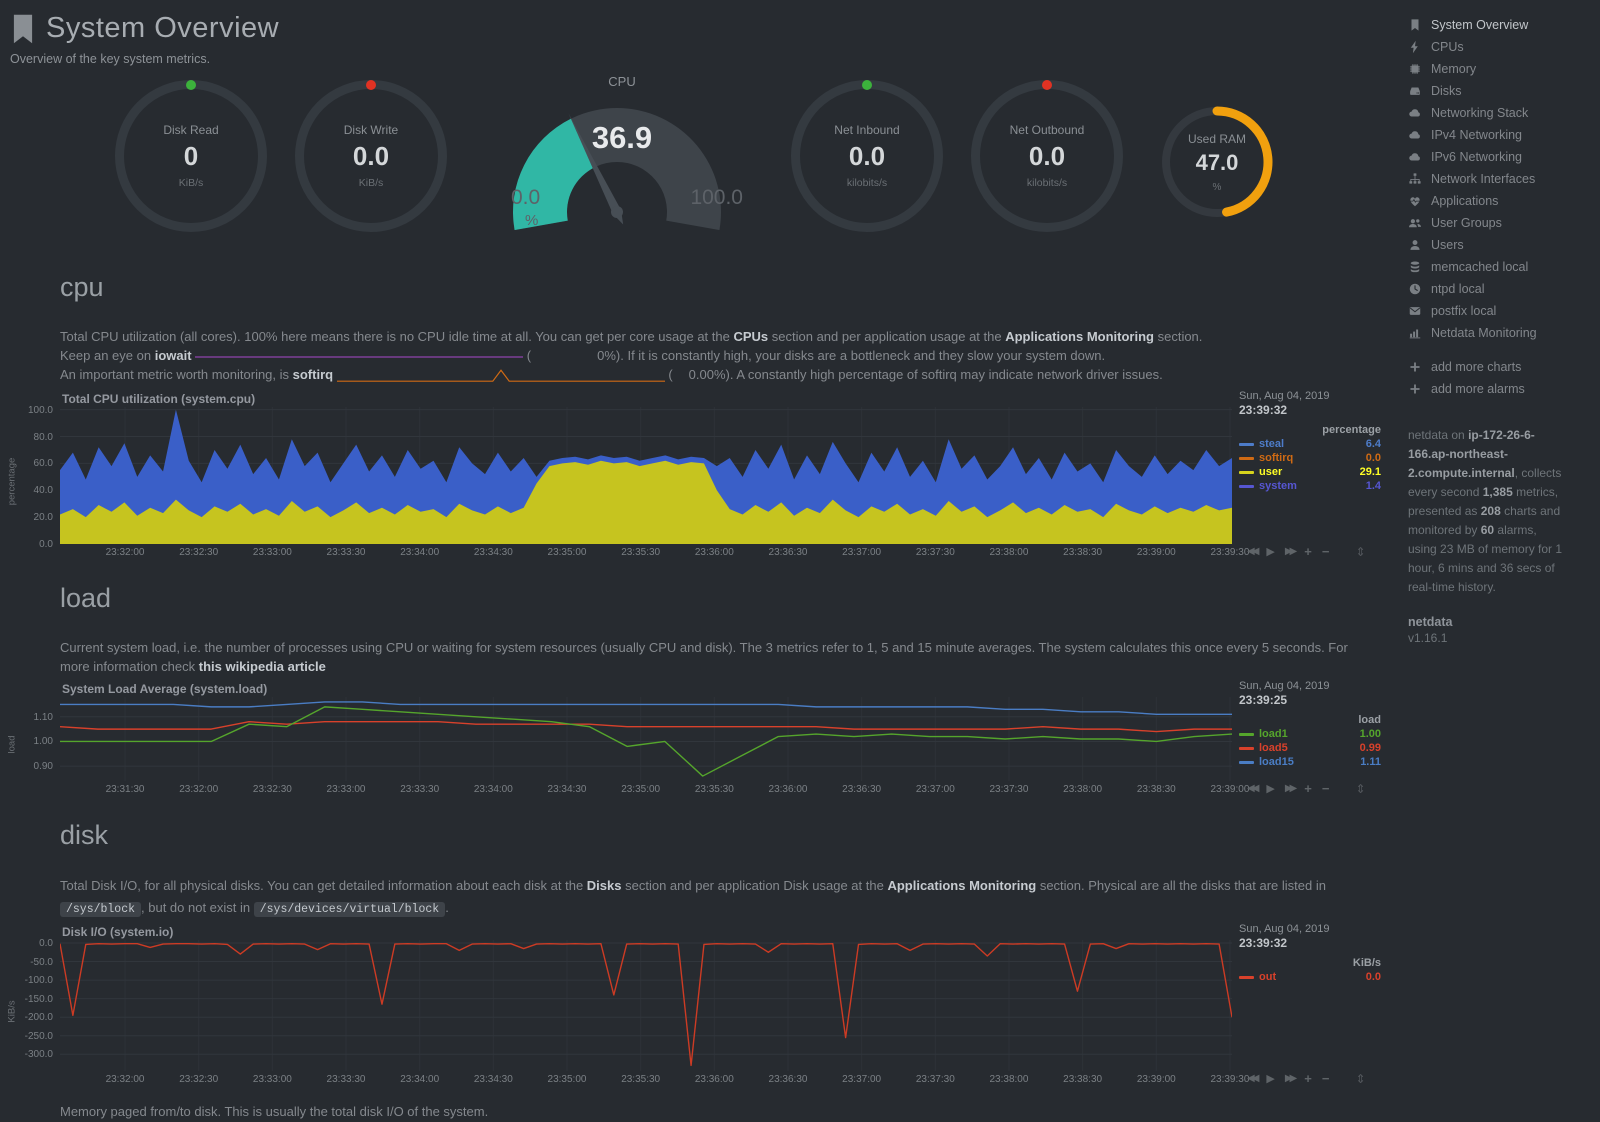 The image size is (1600, 1122). What do you see at coordinates (1500, 47) in the screenshot?
I see `sidebar-item-cpus: CPUs` at bounding box center [1500, 47].